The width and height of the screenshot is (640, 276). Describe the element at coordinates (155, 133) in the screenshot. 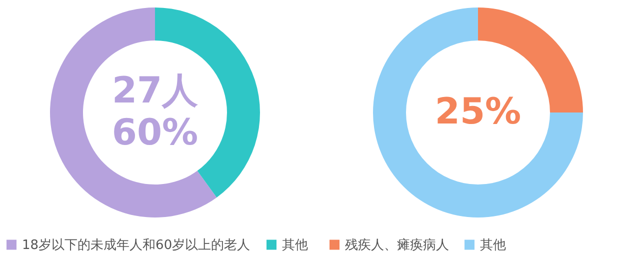

I see `text: 60%` at that location.